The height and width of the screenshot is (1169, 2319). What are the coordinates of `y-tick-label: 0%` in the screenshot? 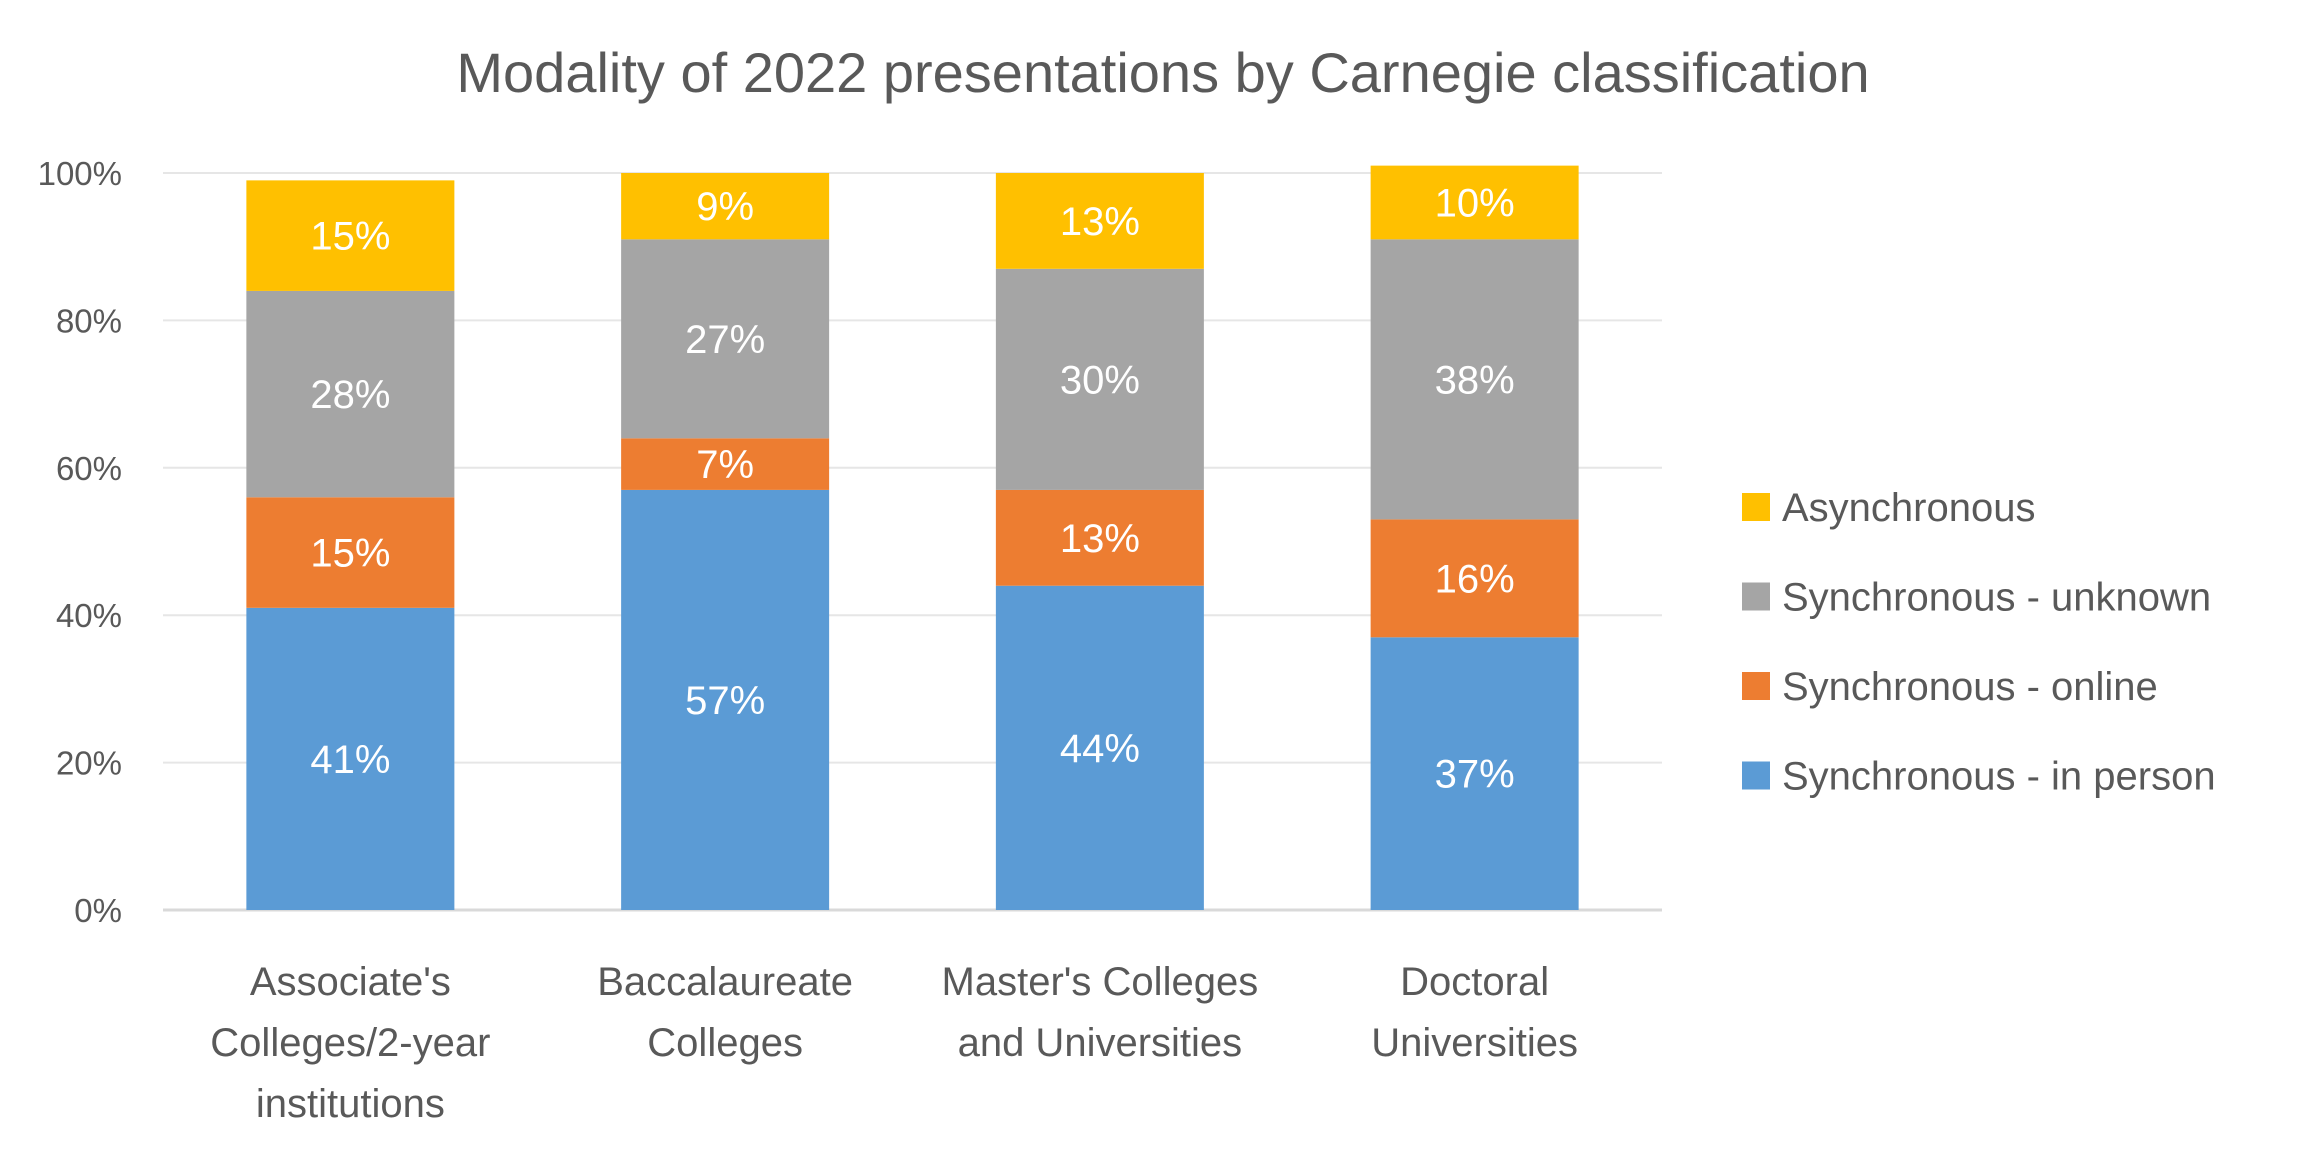 It's located at (98, 910).